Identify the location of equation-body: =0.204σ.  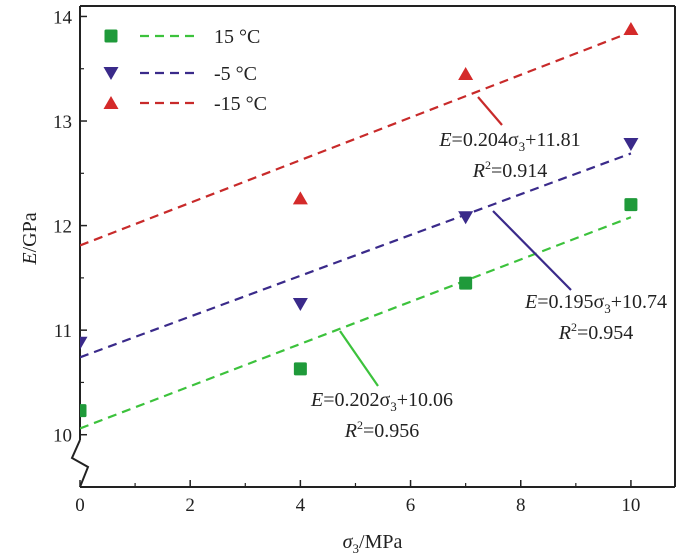
(485, 140).